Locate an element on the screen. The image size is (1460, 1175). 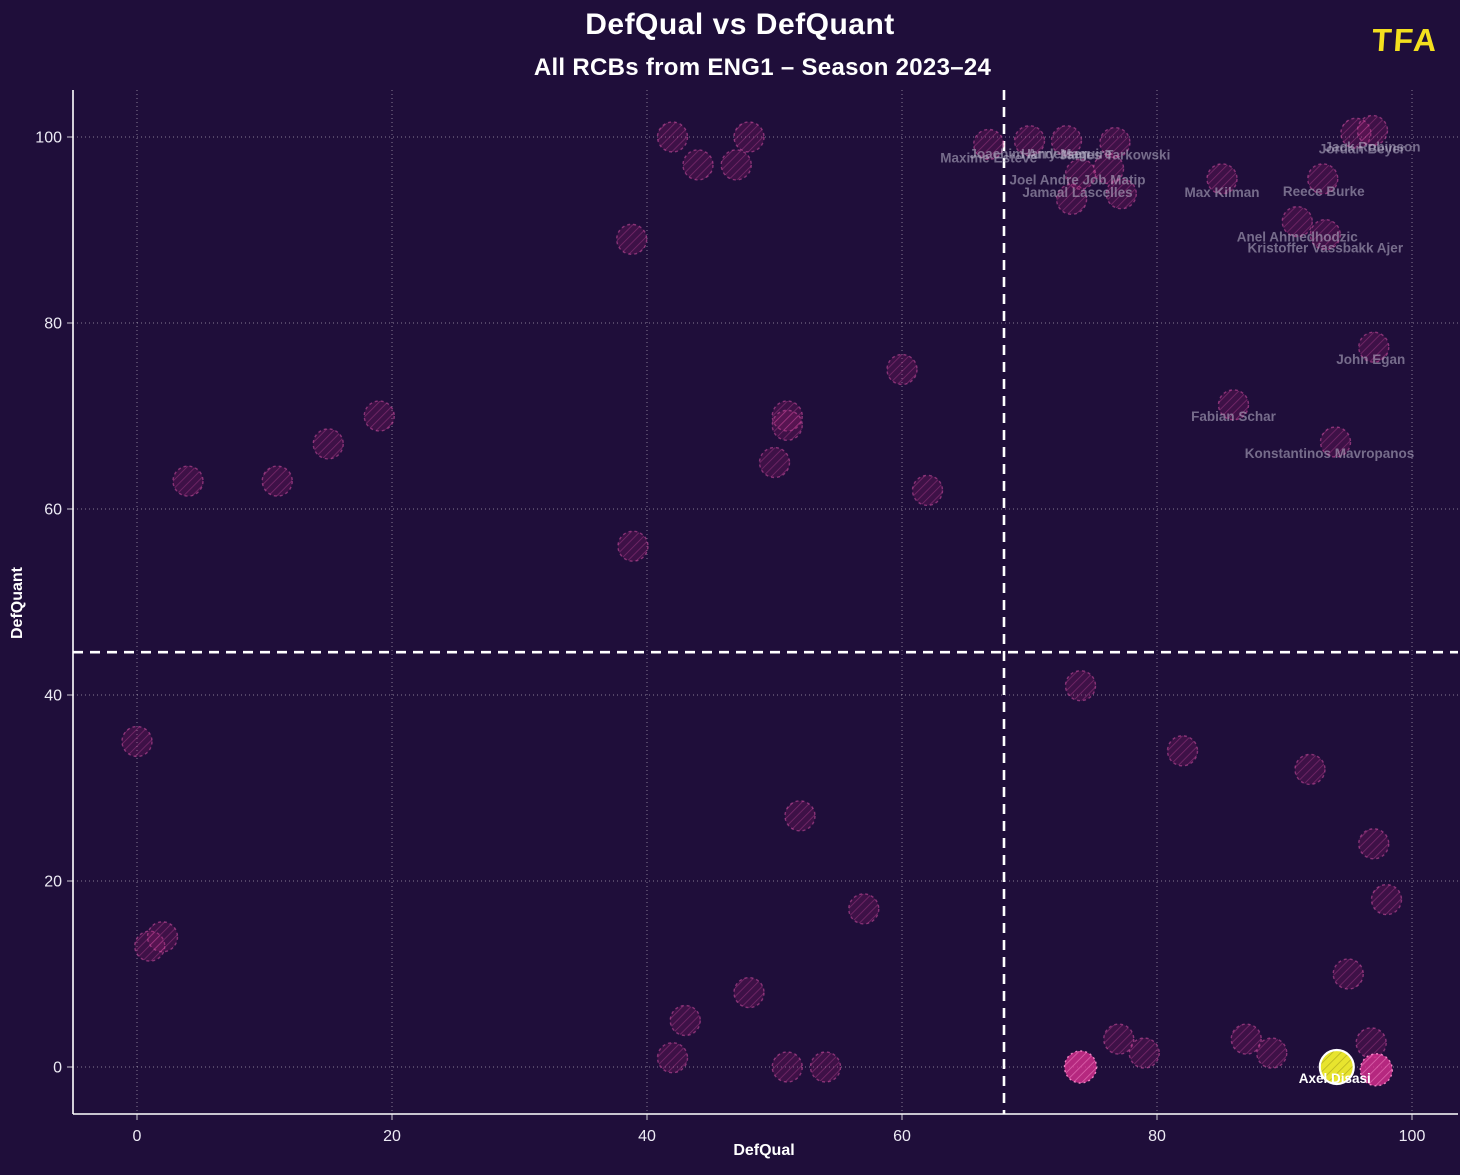
x-tick-label: 80 is located at coordinates (1157, 1136).